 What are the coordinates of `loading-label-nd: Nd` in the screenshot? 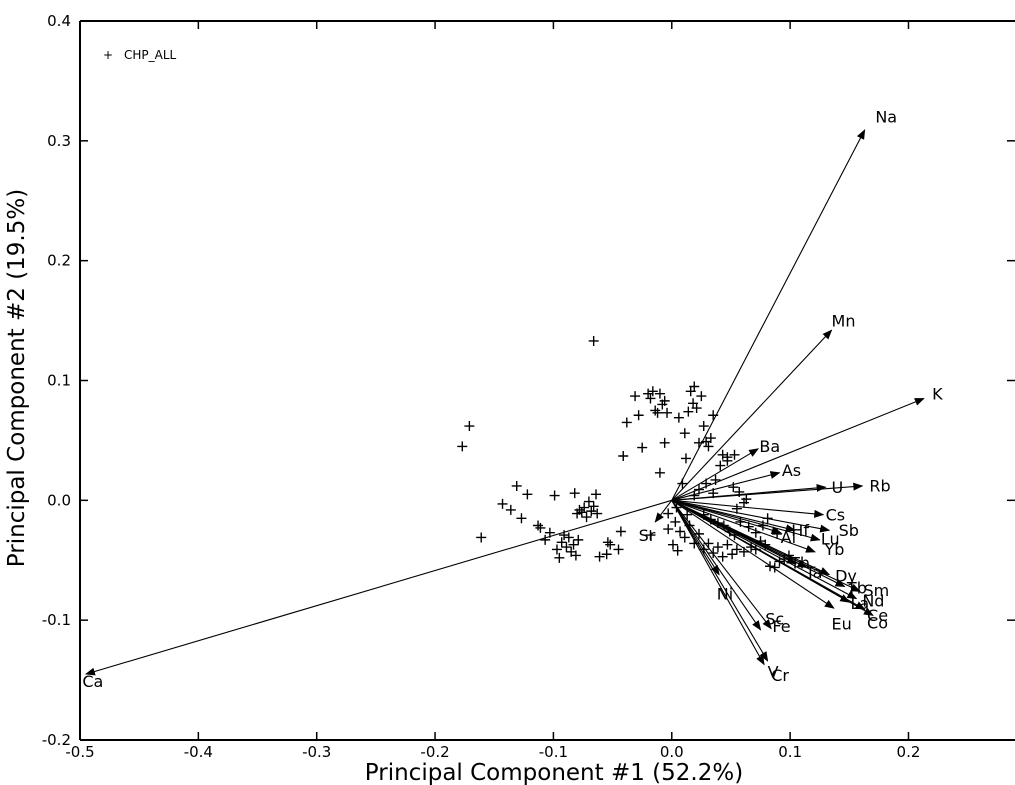 It's located at (873, 601).